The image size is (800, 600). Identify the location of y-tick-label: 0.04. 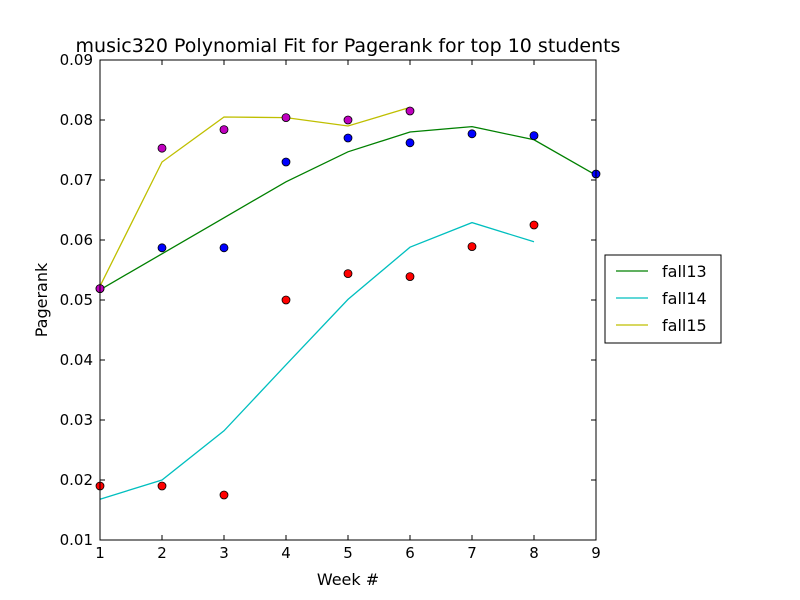
(76, 360).